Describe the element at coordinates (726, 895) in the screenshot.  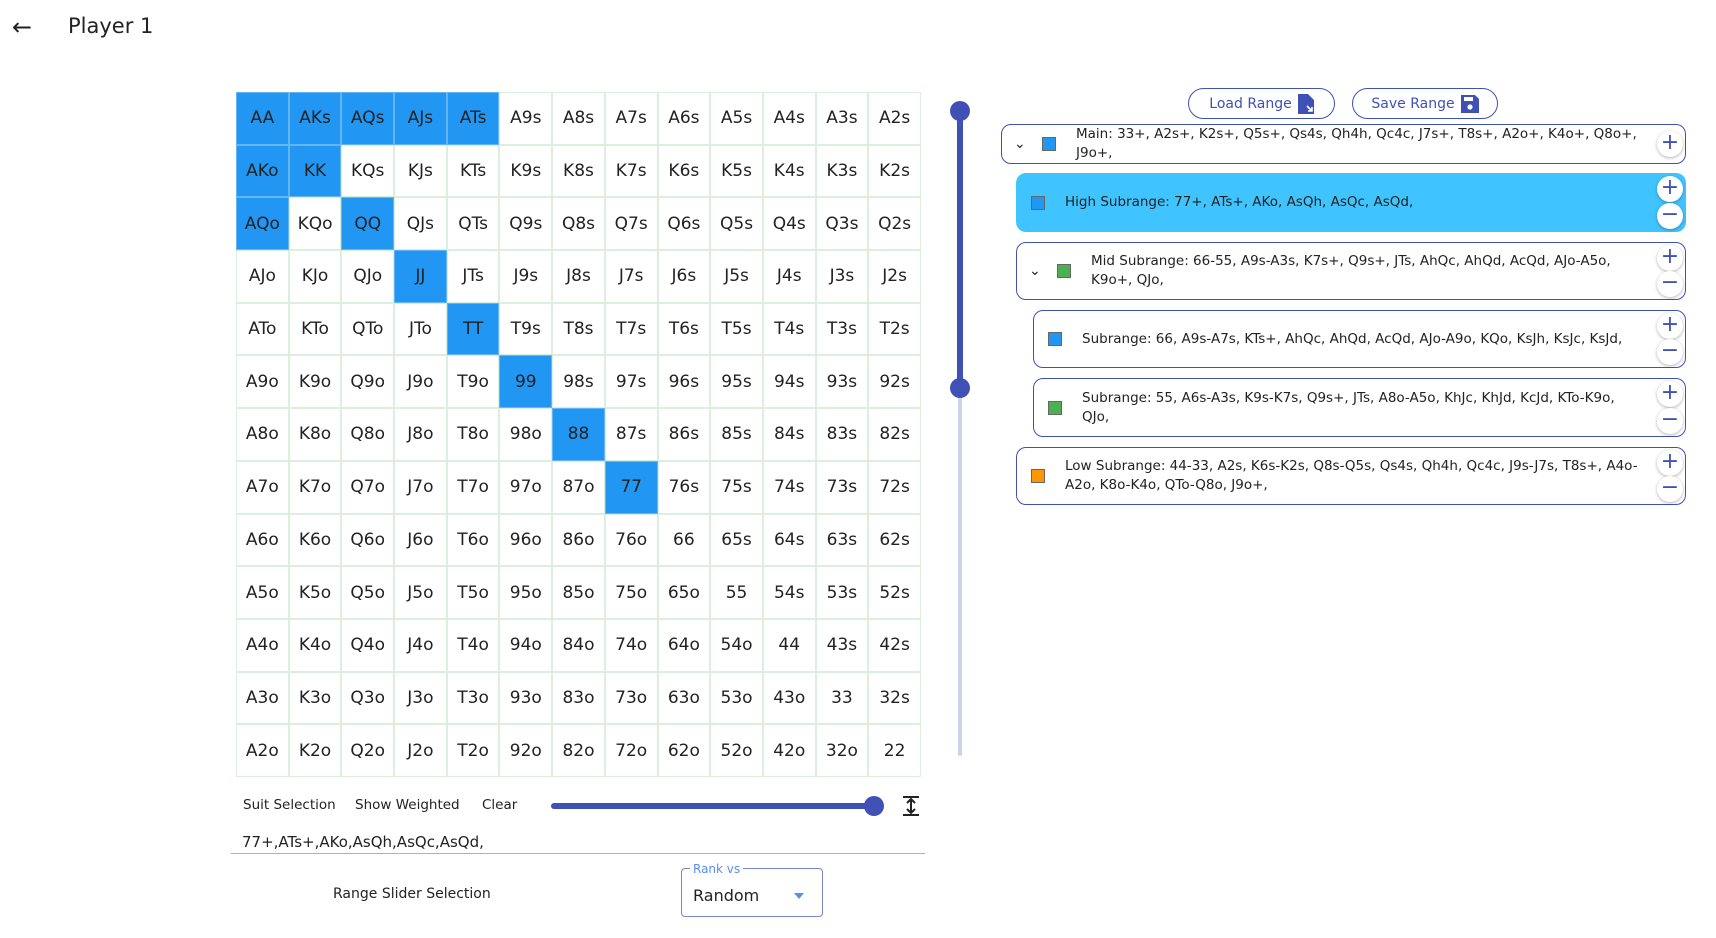
I see `rank-vs-value: Random` at that location.